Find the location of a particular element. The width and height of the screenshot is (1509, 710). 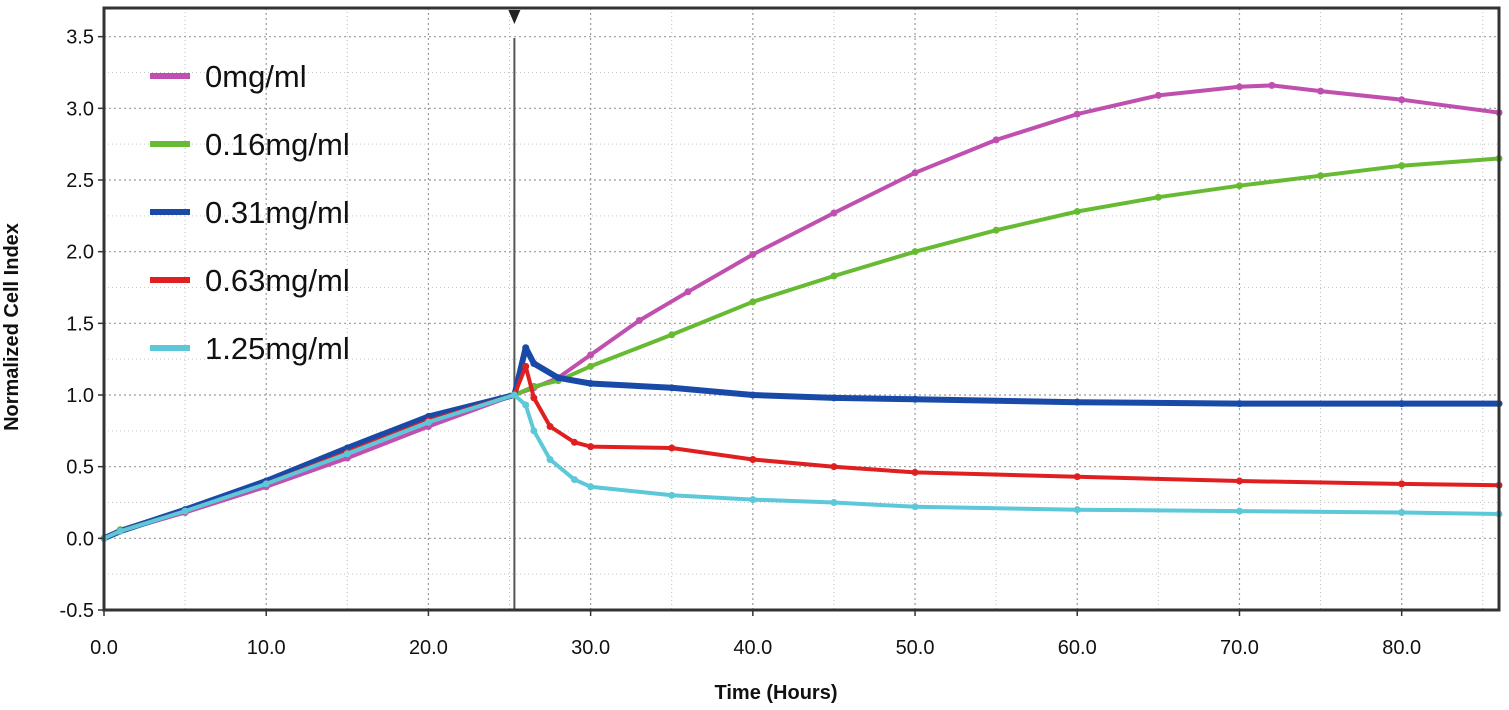

x-tick-label: 80.0 is located at coordinates (1401, 648).